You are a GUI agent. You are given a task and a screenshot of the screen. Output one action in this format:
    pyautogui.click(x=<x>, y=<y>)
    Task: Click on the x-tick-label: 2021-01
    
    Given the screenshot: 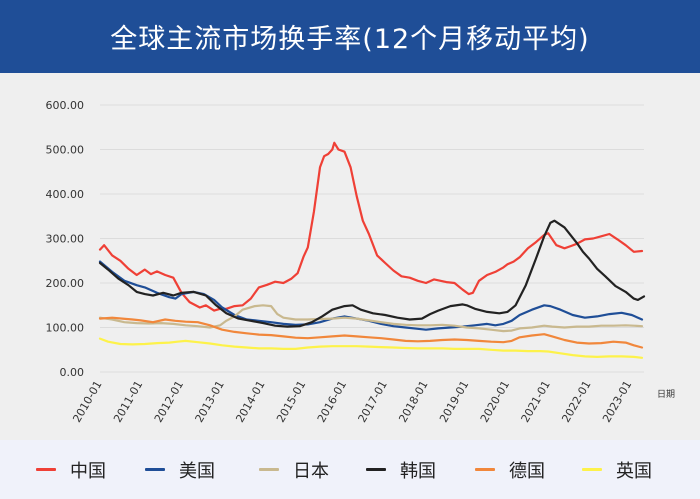 What is the action you would take?
    pyautogui.click(x=536, y=401)
    